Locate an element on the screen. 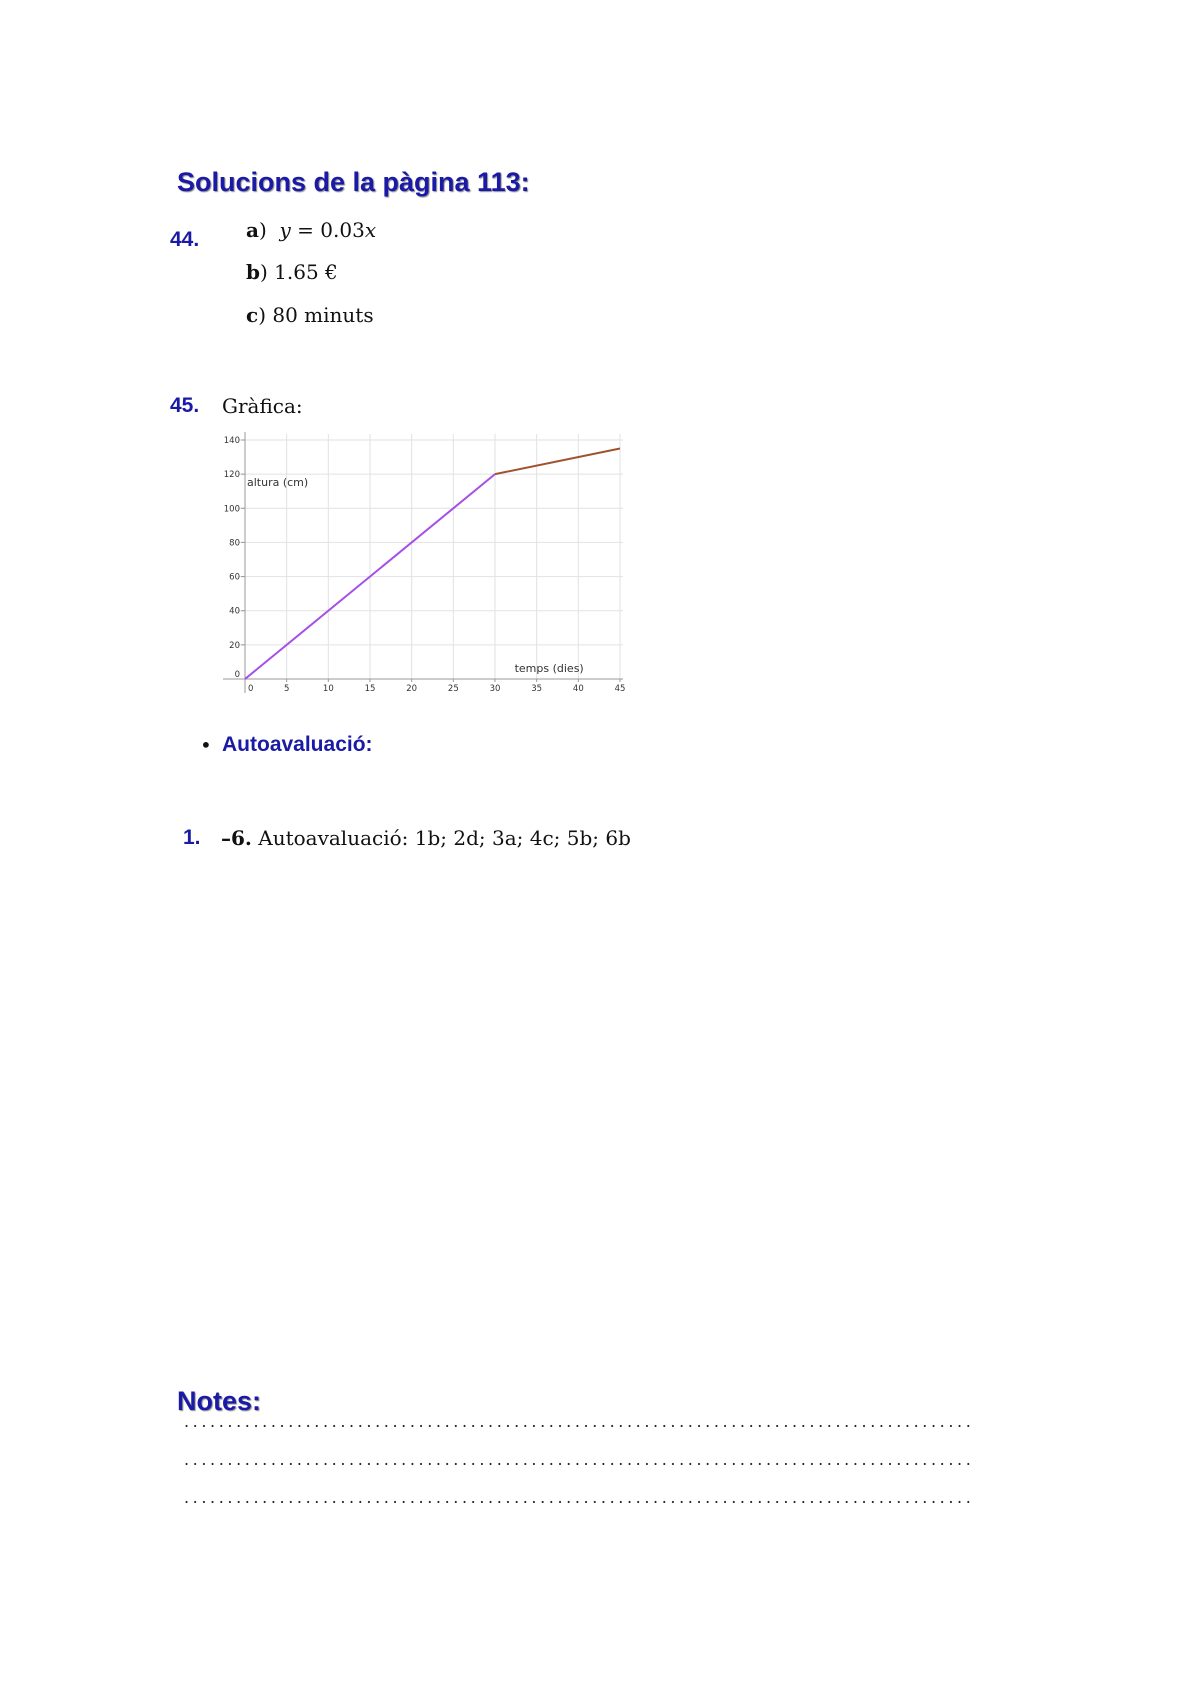  y-tick-label: 120 is located at coordinates (232, 475).